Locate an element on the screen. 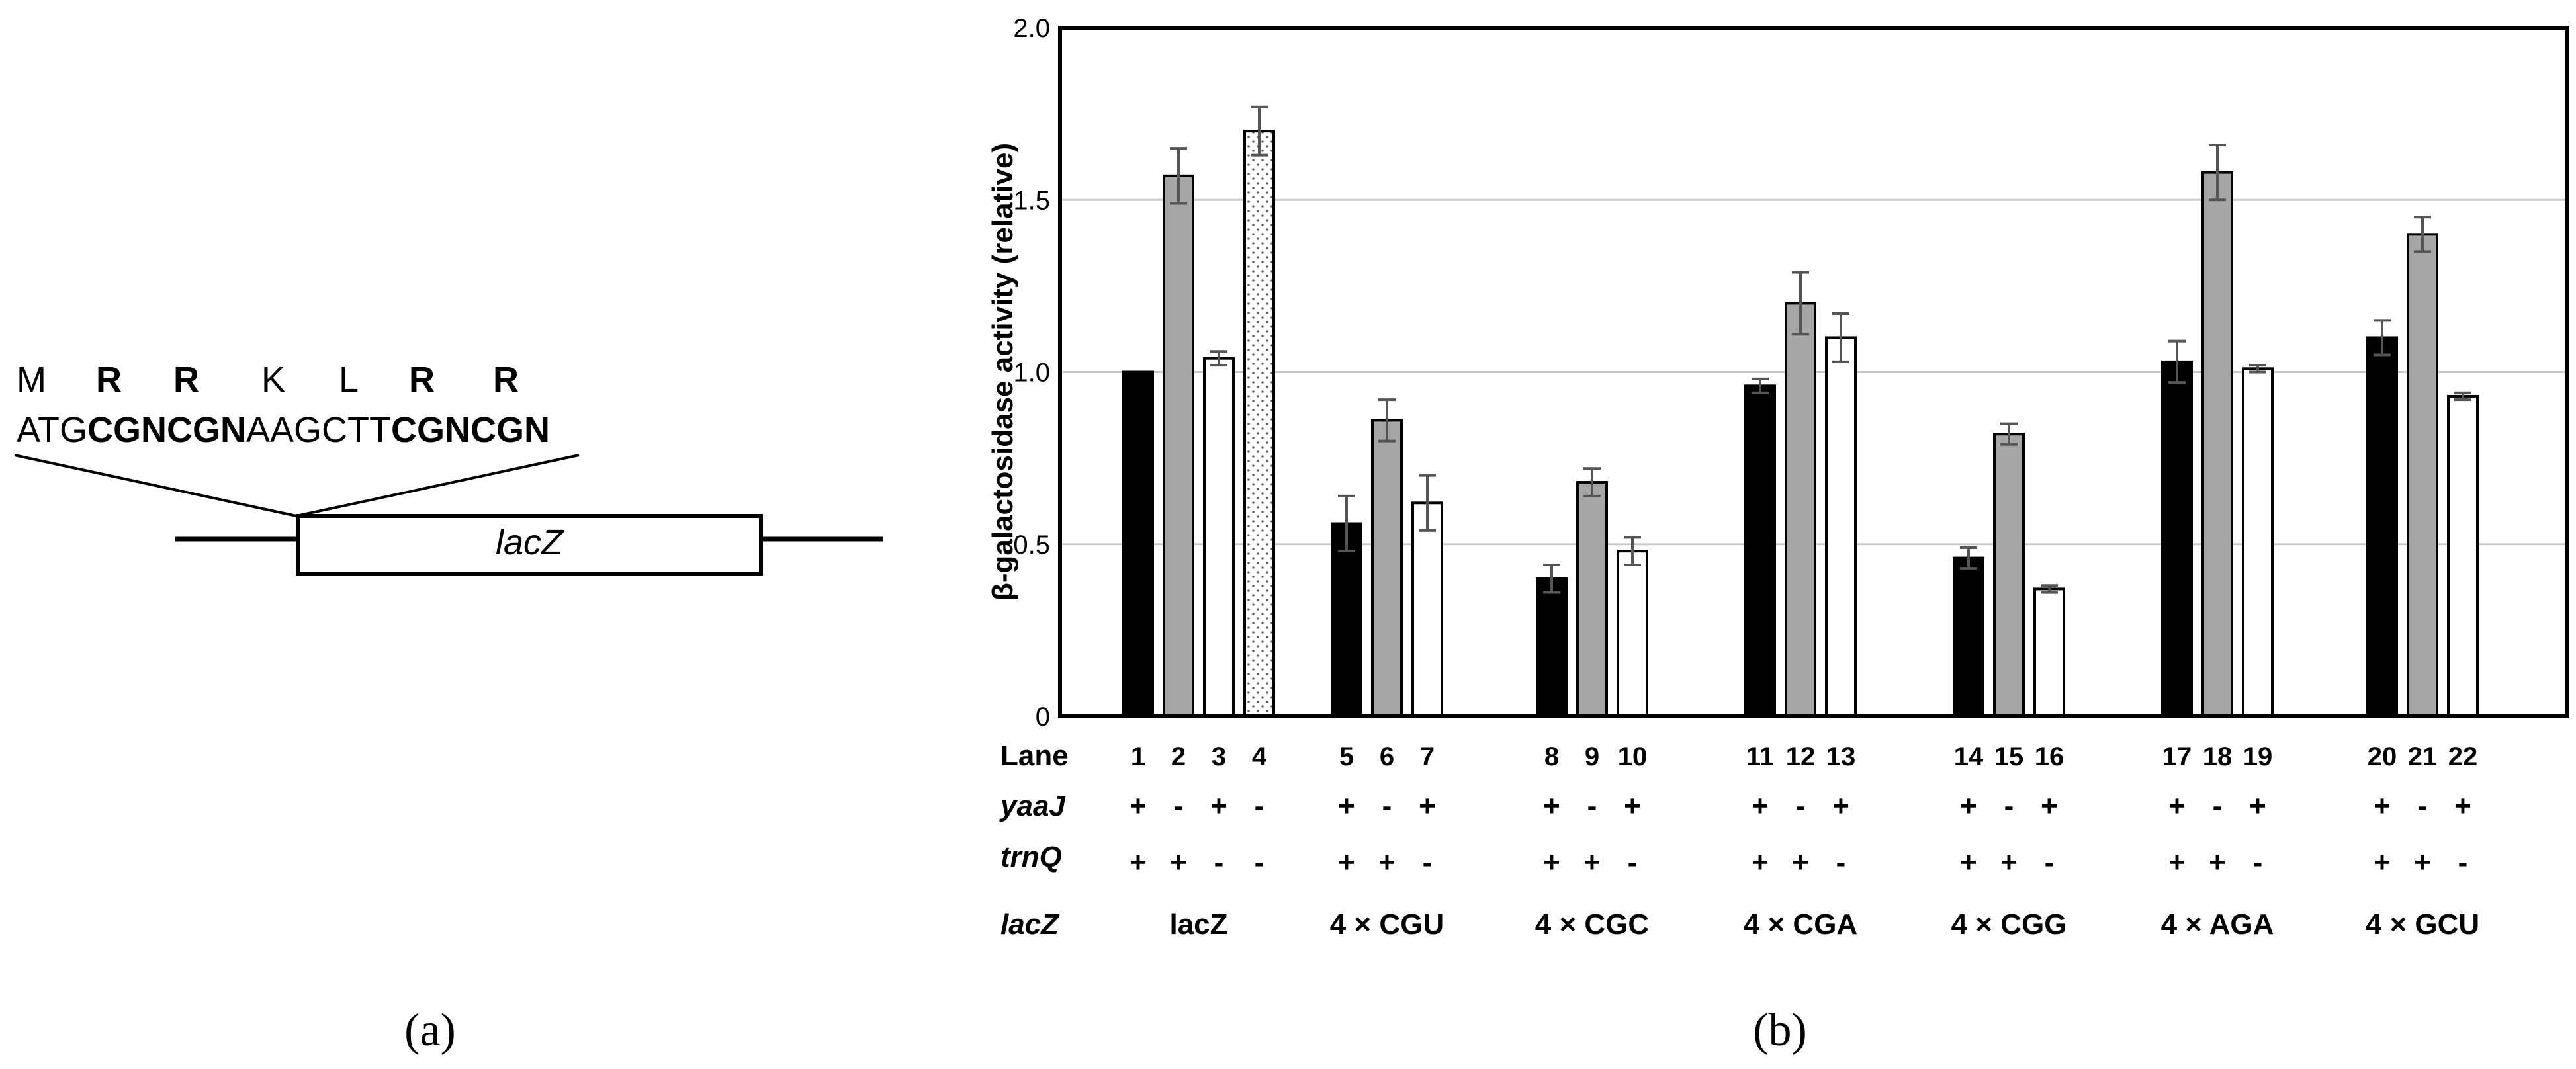 The width and height of the screenshot is (2576, 1069). row-label-trnq: trnQ is located at coordinates (1031, 857).